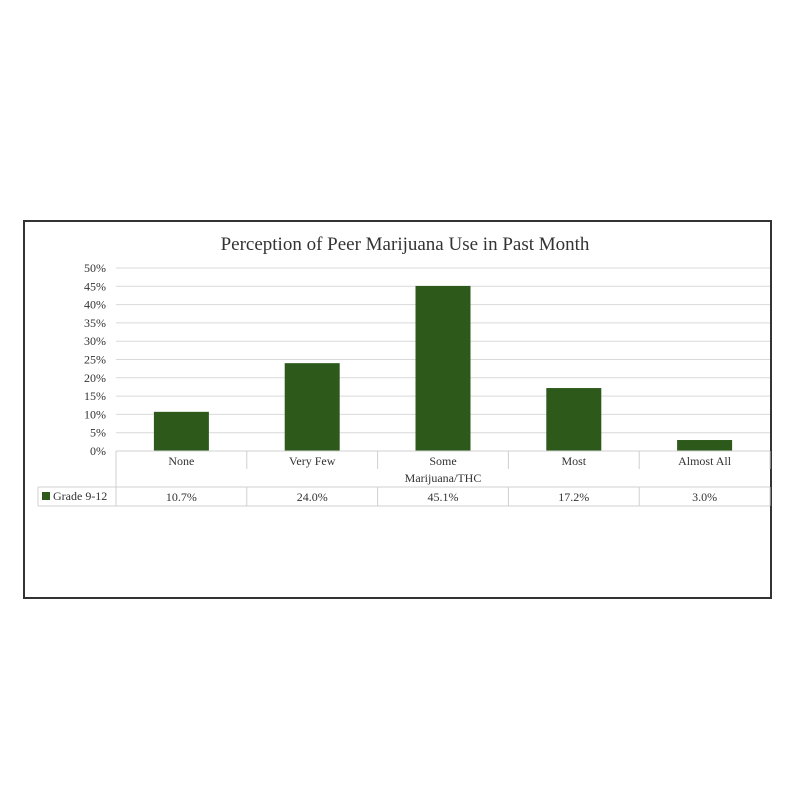  Describe the element at coordinates (95, 341) in the screenshot. I see `y-tick-label: 30%` at that location.